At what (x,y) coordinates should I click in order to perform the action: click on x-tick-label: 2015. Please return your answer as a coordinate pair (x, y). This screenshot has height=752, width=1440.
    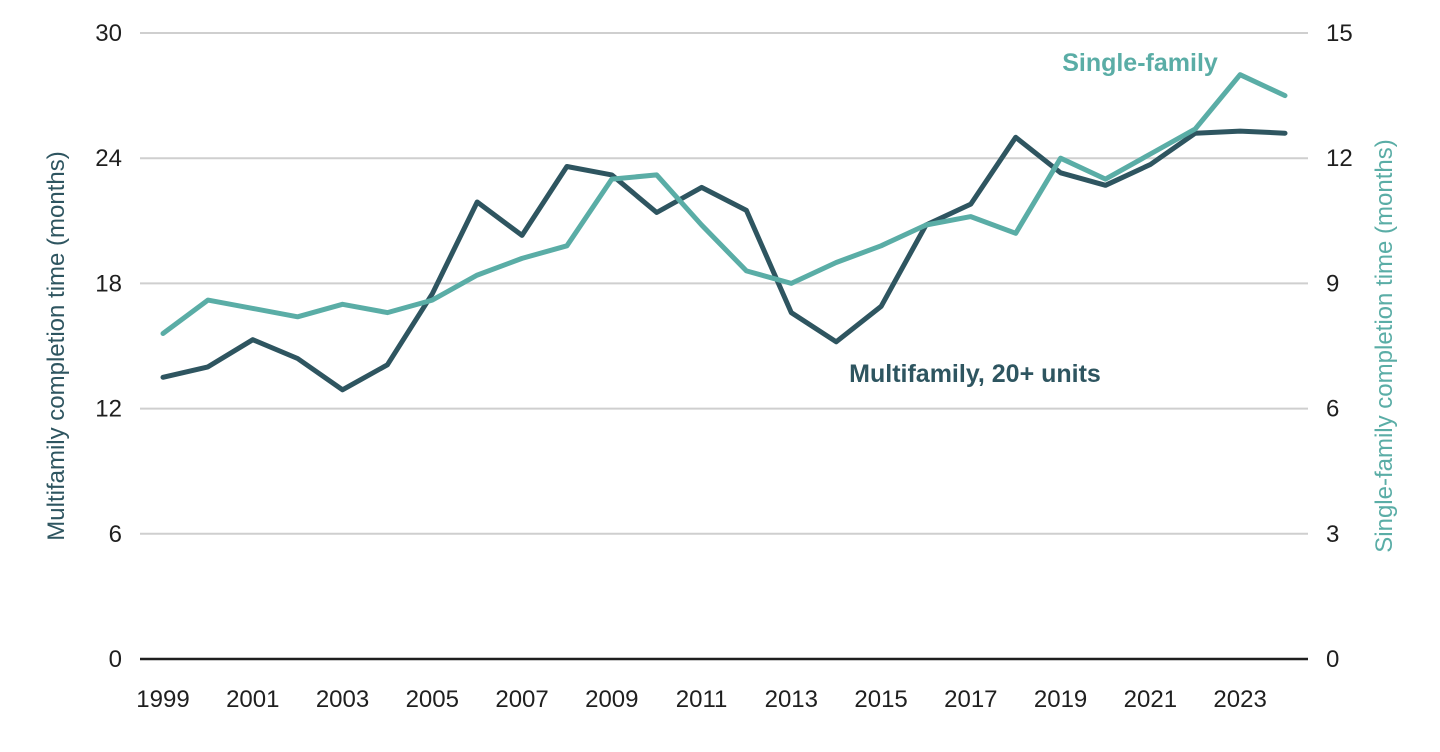
    Looking at the image, I should click on (880, 699).